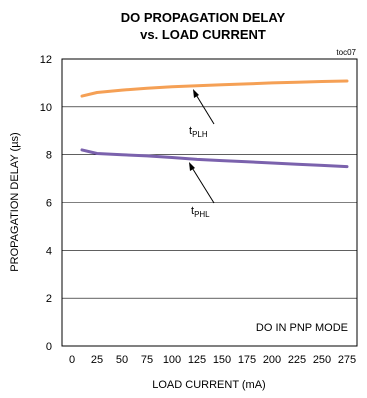  Describe the element at coordinates (190, 131) in the screenshot. I see `tplh-label-main: t` at that location.